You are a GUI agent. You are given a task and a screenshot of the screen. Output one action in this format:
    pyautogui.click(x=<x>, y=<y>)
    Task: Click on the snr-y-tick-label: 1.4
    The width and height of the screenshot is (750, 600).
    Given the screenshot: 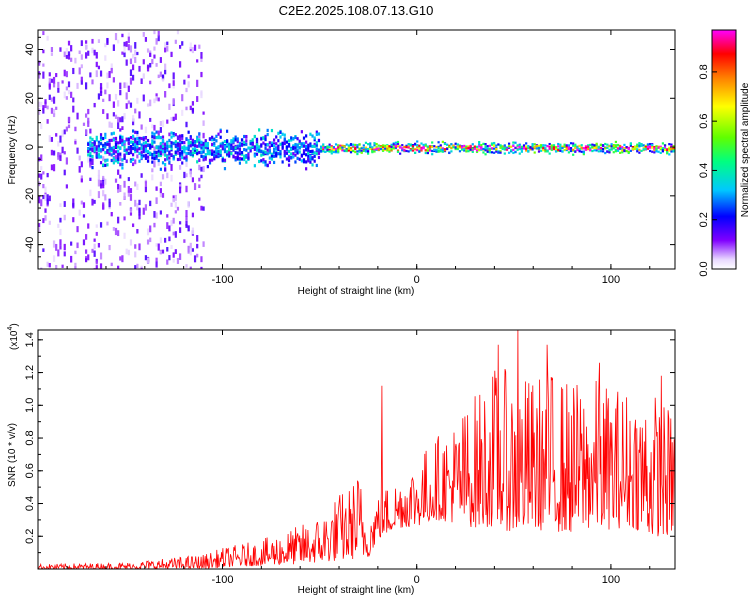 What is the action you would take?
    pyautogui.click(x=30, y=339)
    